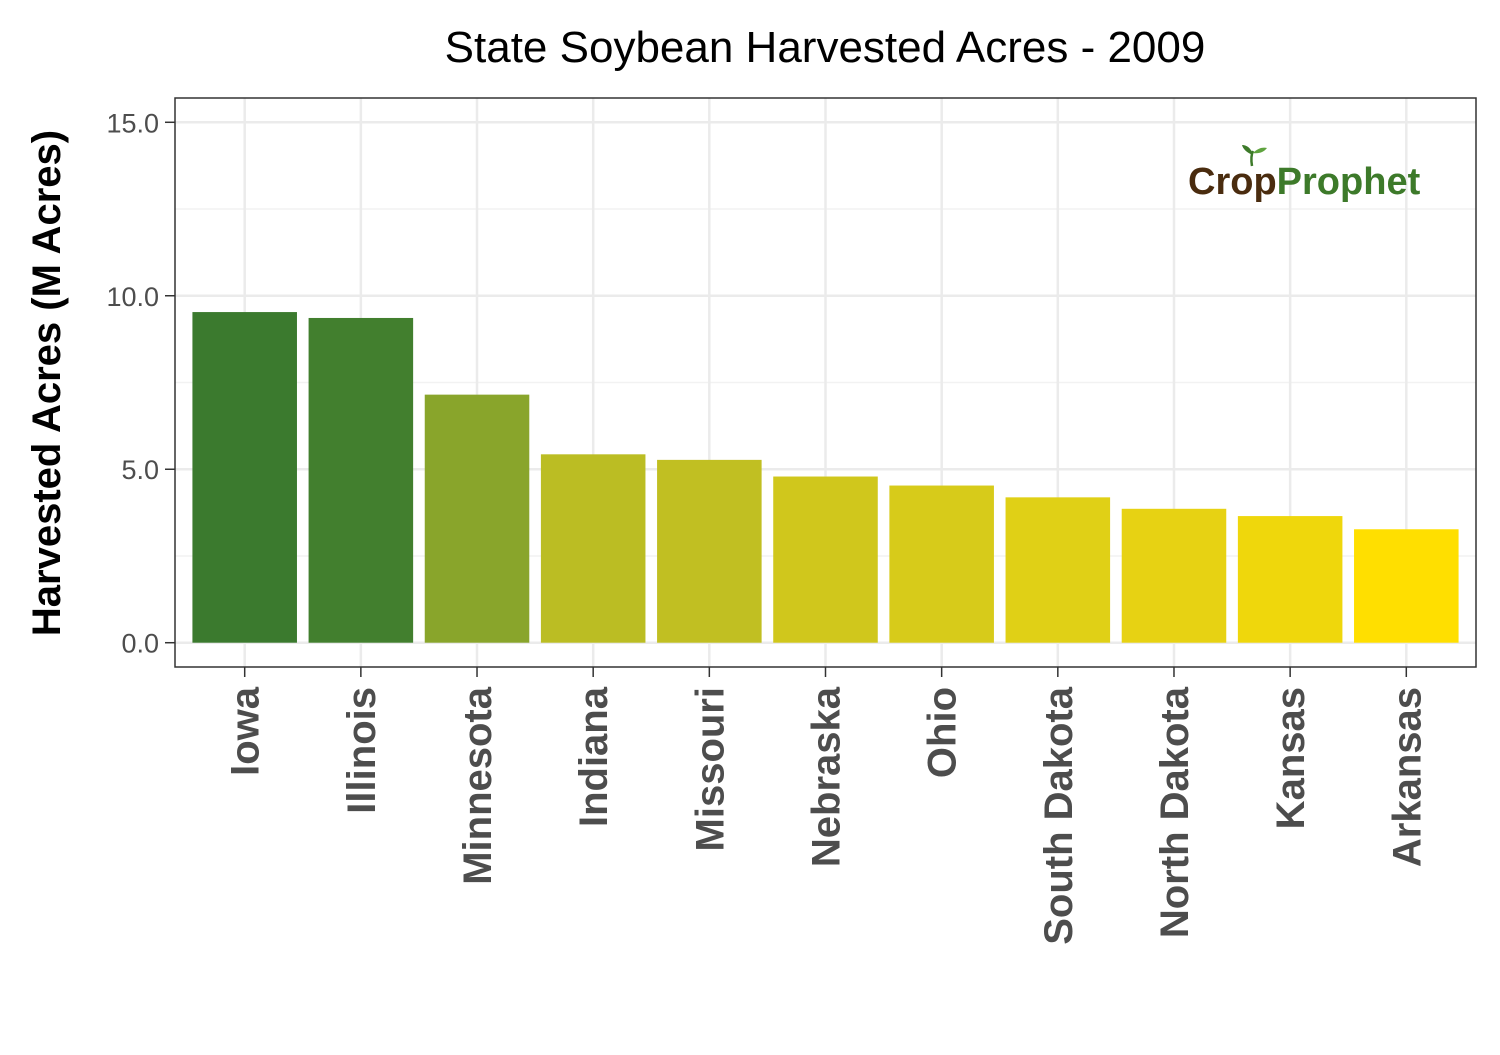 Image resolution: width=1500 pixels, height=1055 pixels. I want to click on x-tick-label: Indiana, so click(594, 756).